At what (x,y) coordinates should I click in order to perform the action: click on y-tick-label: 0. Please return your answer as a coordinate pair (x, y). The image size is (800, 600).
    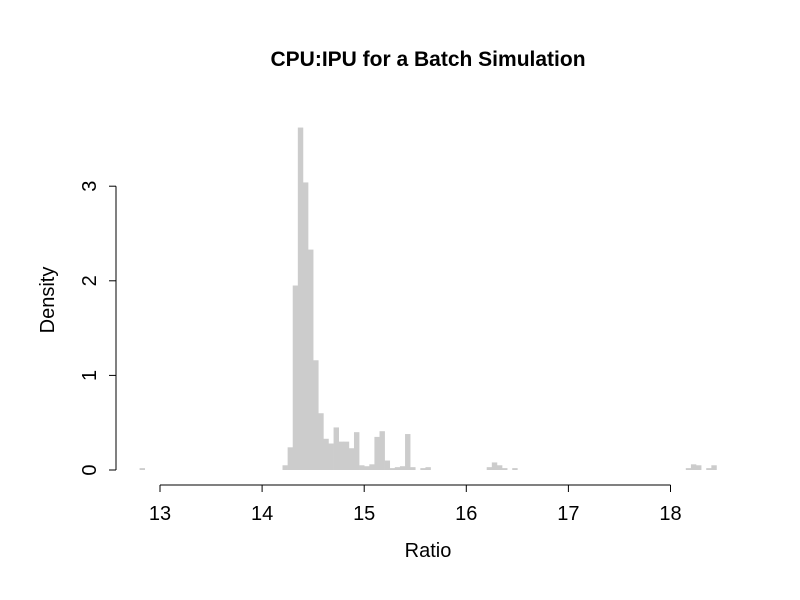
    Looking at the image, I should click on (90, 469).